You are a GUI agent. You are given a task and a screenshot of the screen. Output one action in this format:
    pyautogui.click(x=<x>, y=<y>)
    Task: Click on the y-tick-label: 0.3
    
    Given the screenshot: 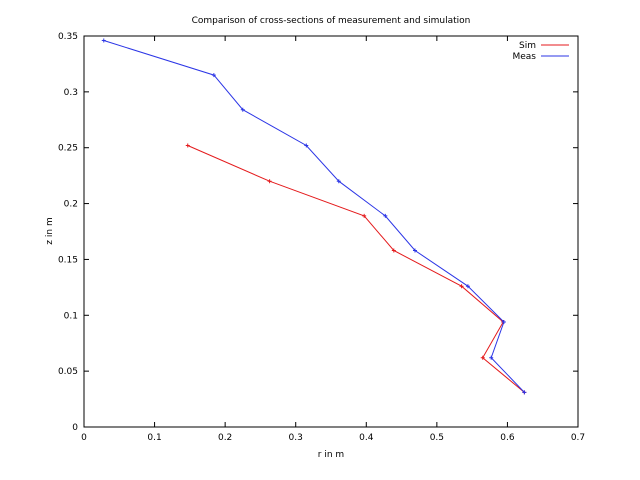 What is the action you would take?
    pyautogui.click(x=71, y=93)
    